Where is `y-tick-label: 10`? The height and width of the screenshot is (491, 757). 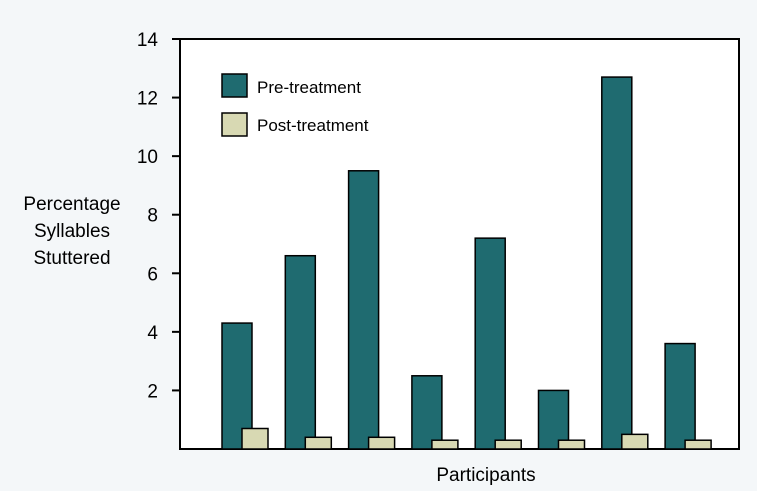 y-tick-label: 10 is located at coordinates (147, 157).